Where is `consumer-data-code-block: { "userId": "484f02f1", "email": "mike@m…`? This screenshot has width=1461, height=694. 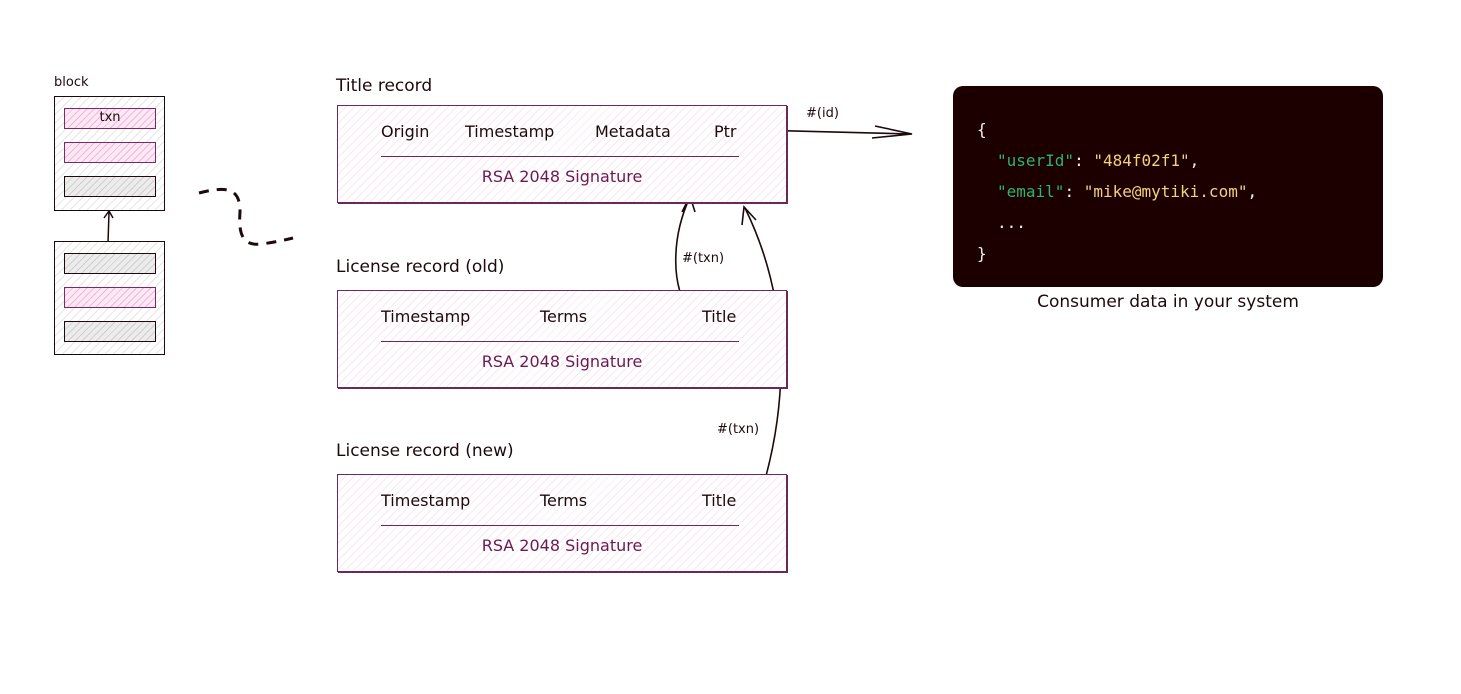
consumer-data-code-block: { "userId": "484f02f1", "email": "mike@m… is located at coordinates (1168, 186).